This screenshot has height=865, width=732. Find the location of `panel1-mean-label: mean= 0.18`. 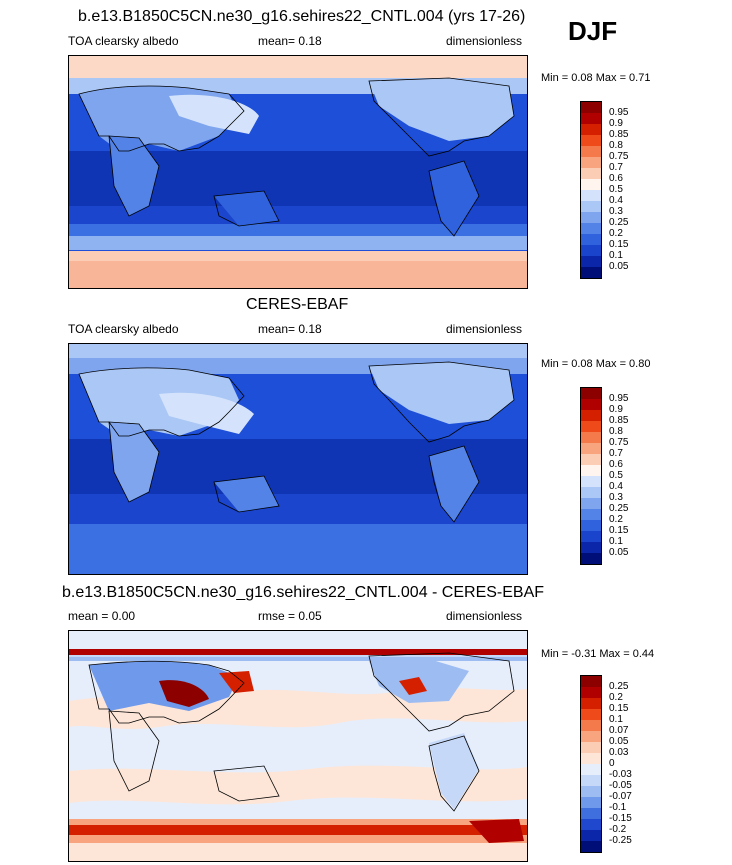

panel1-mean-label: mean= 0.18 is located at coordinates (290, 41).